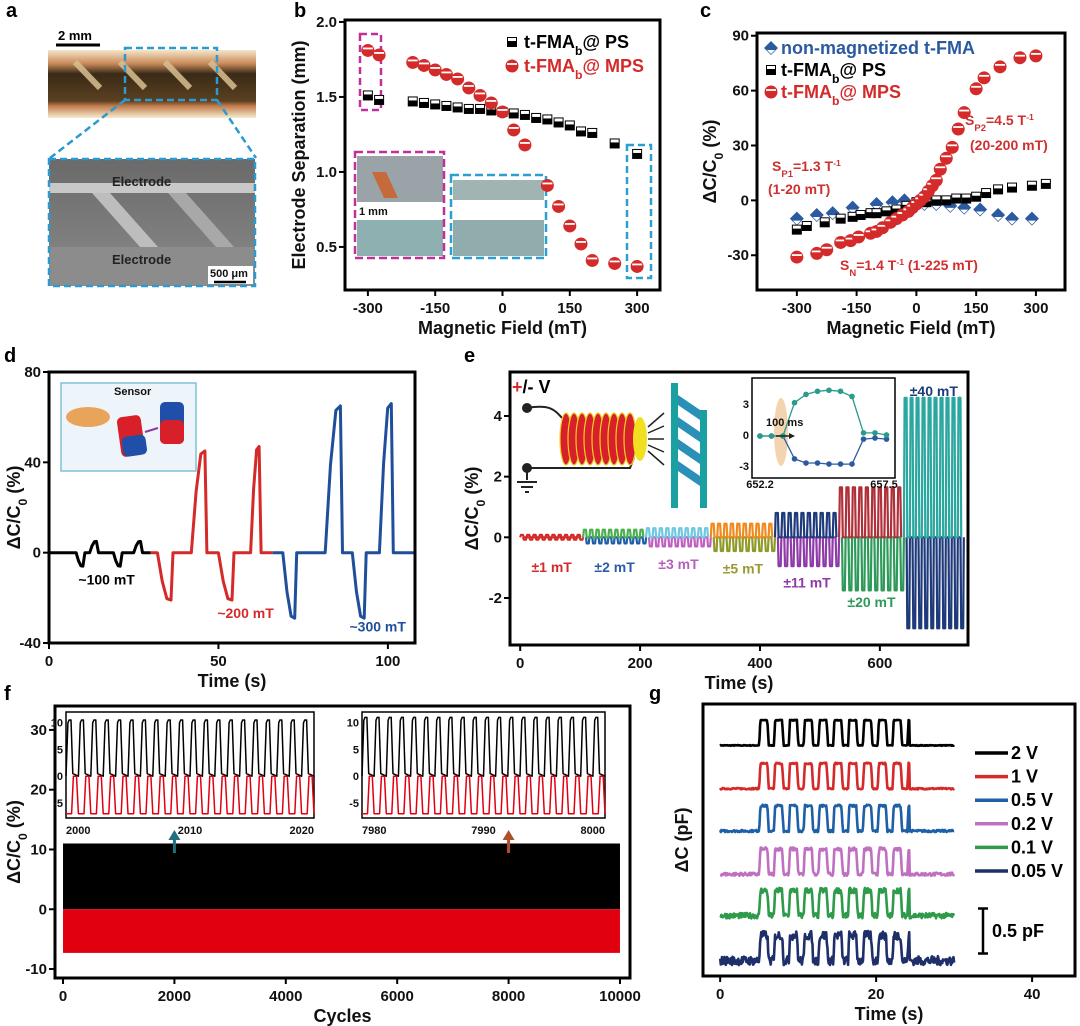 Image resolution: width=1080 pixels, height=1026 pixels. Describe the element at coordinates (837, 903) in the screenshot. I see `trace-0.1V` at that location.